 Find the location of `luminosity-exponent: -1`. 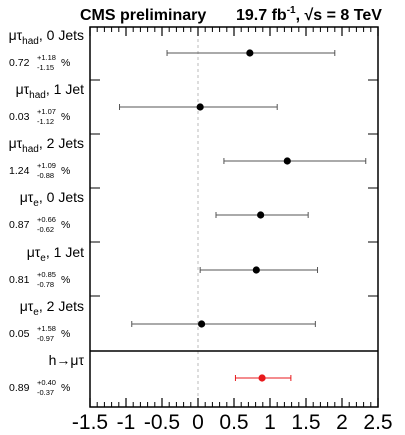

luminosity-exponent: -1 is located at coordinates (291, 10).